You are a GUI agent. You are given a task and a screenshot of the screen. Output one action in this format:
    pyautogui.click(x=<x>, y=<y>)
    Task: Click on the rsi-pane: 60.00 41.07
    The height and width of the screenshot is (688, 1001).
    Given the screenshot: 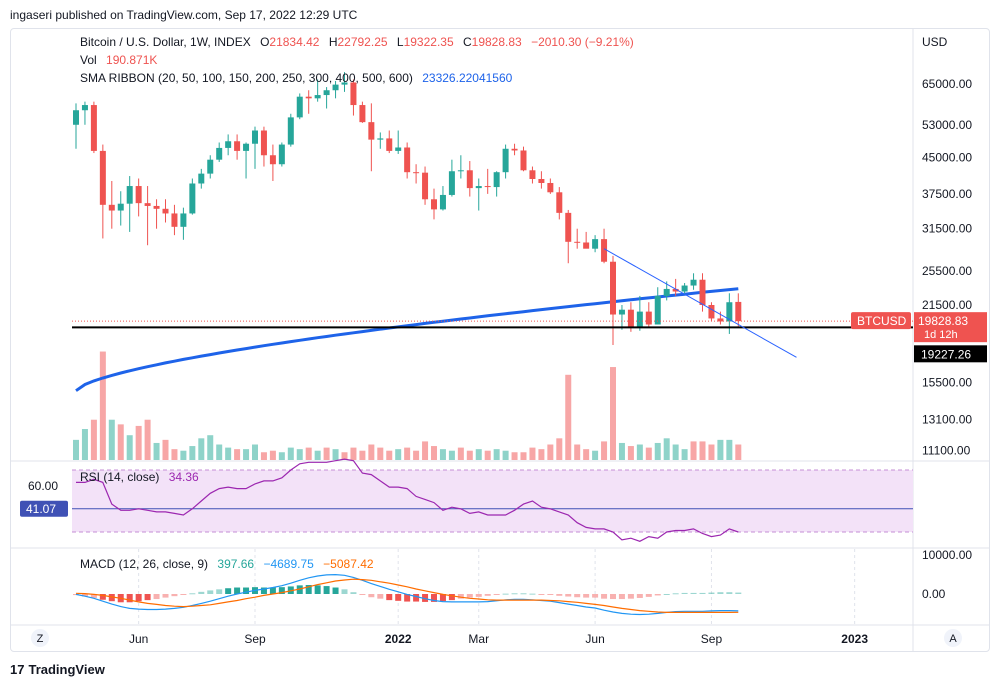 What is the action you would take?
    pyautogui.click(x=466, y=500)
    